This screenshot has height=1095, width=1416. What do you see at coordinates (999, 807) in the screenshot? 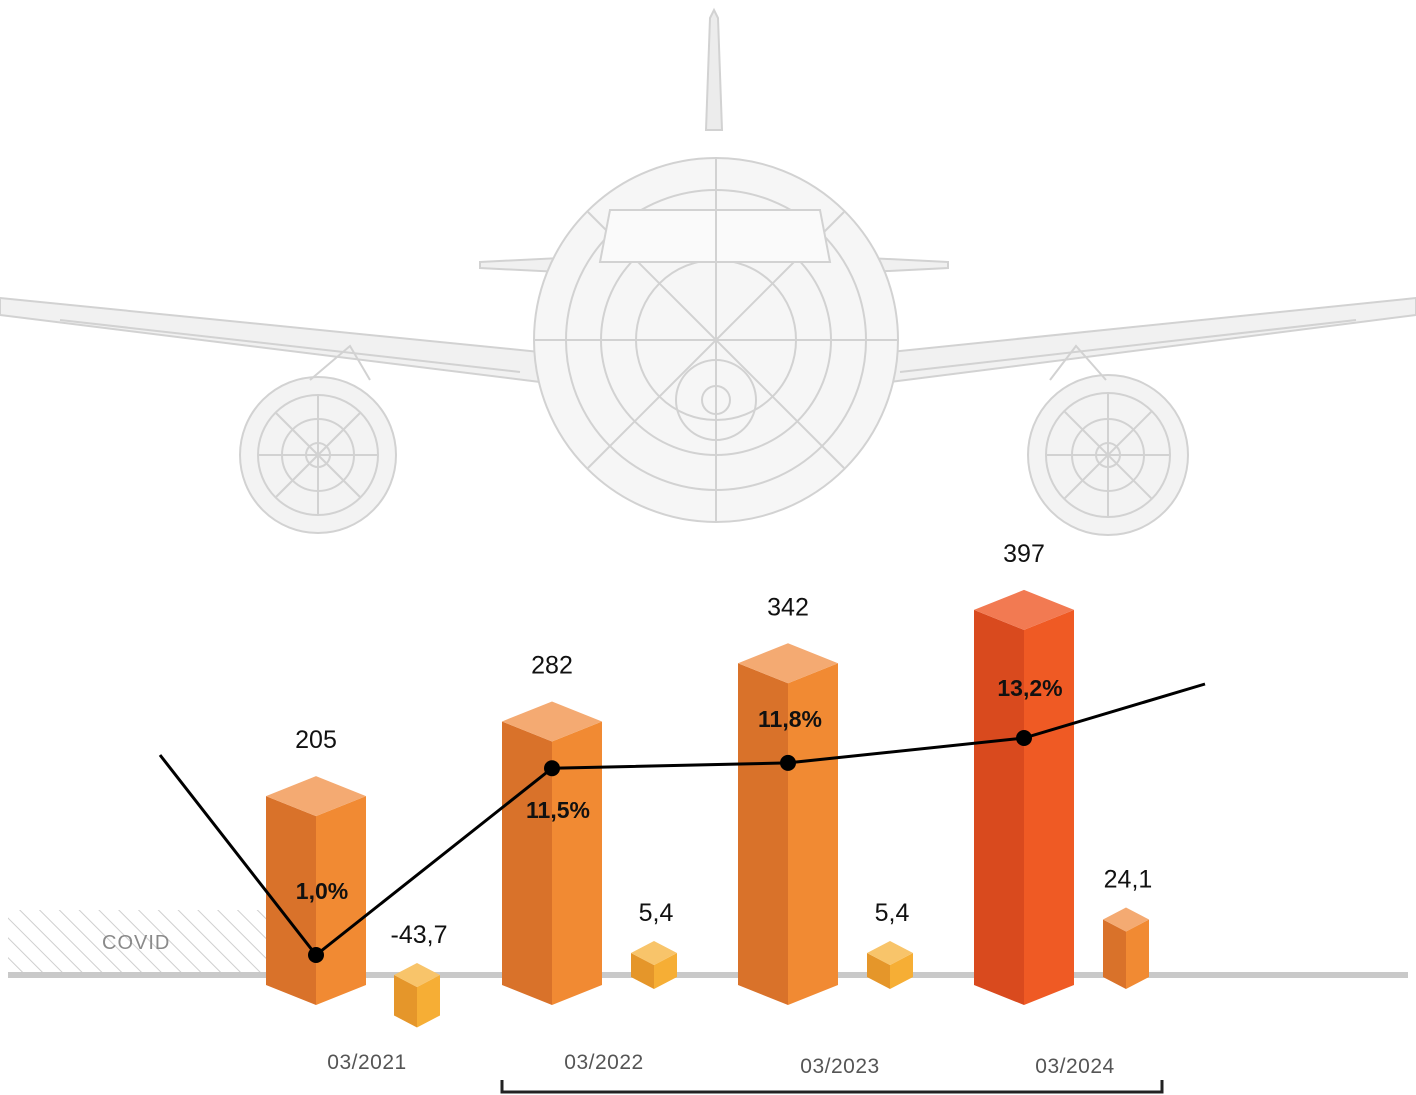
I see `bar-03/2024-left-face` at bounding box center [999, 807].